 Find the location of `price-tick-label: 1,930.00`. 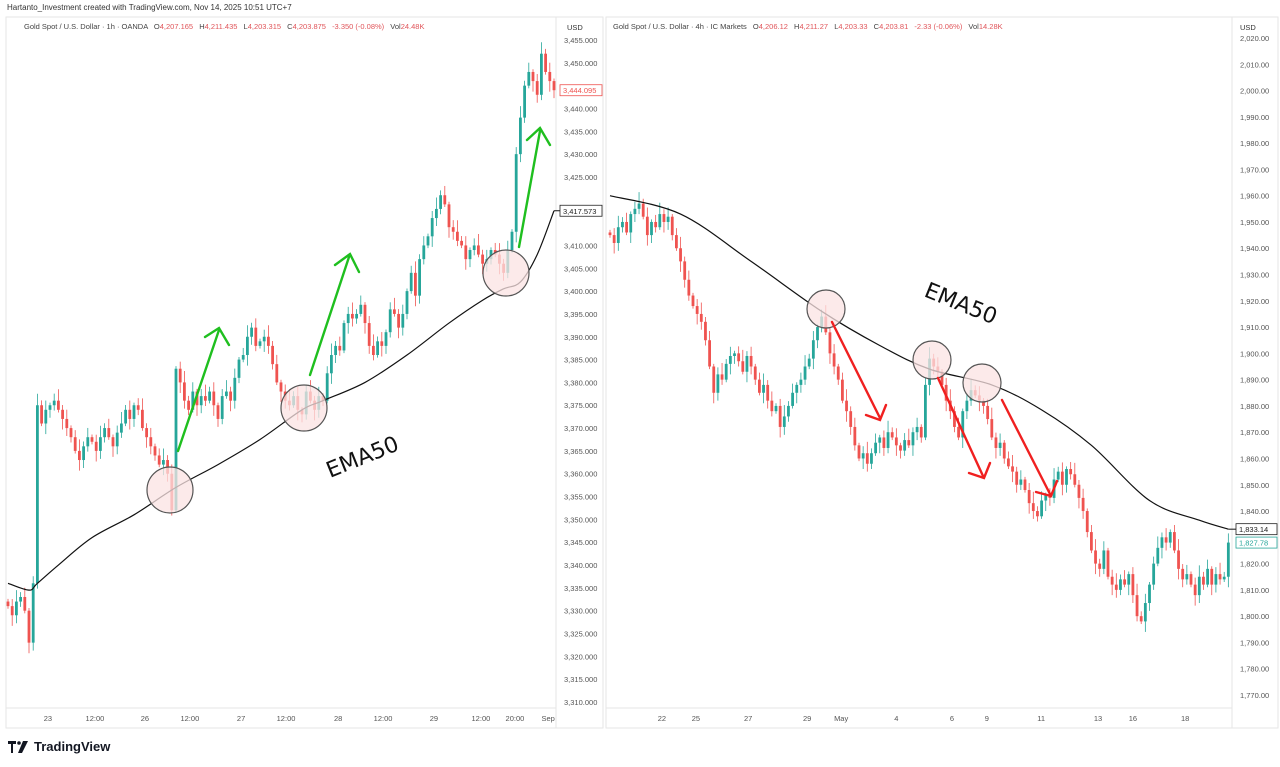

price-tick-label: 1,930.00 is located at coordinates (1254, 275).